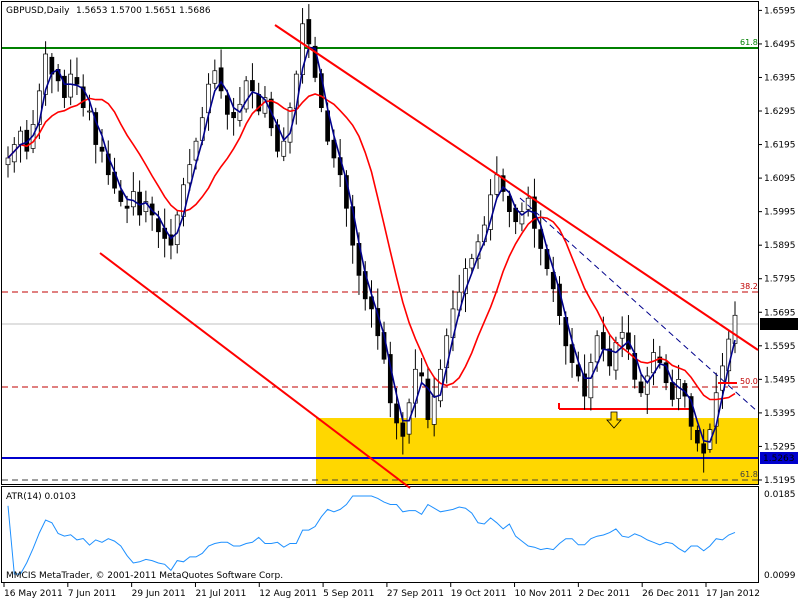  I want to click on price-tick-label: 1.6195, so click(780, 146).